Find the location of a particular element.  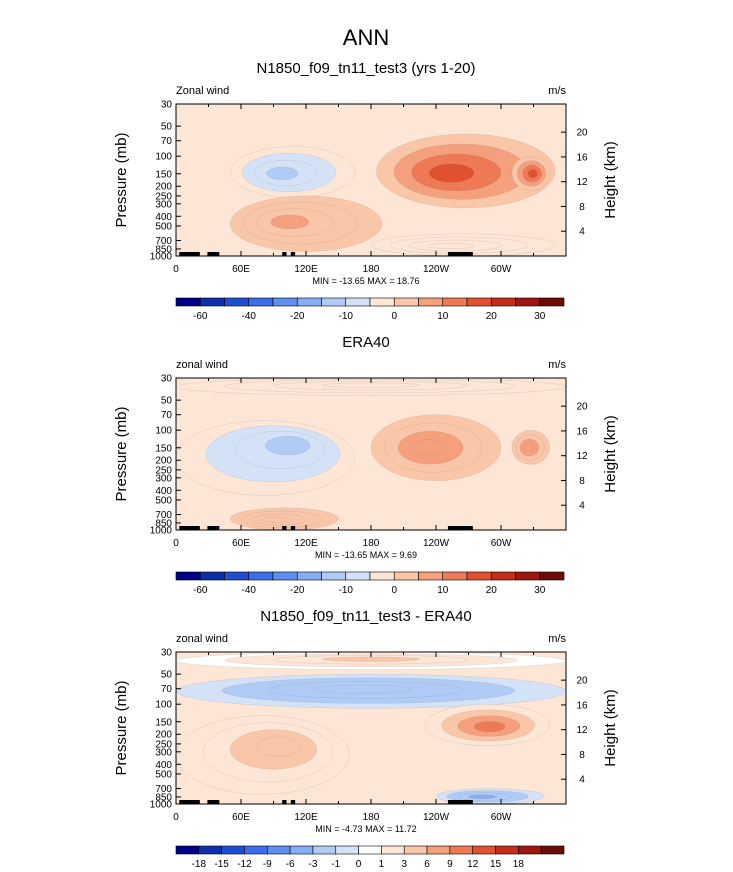

colorbar-label: -3 is located at coordinates (312, 864).